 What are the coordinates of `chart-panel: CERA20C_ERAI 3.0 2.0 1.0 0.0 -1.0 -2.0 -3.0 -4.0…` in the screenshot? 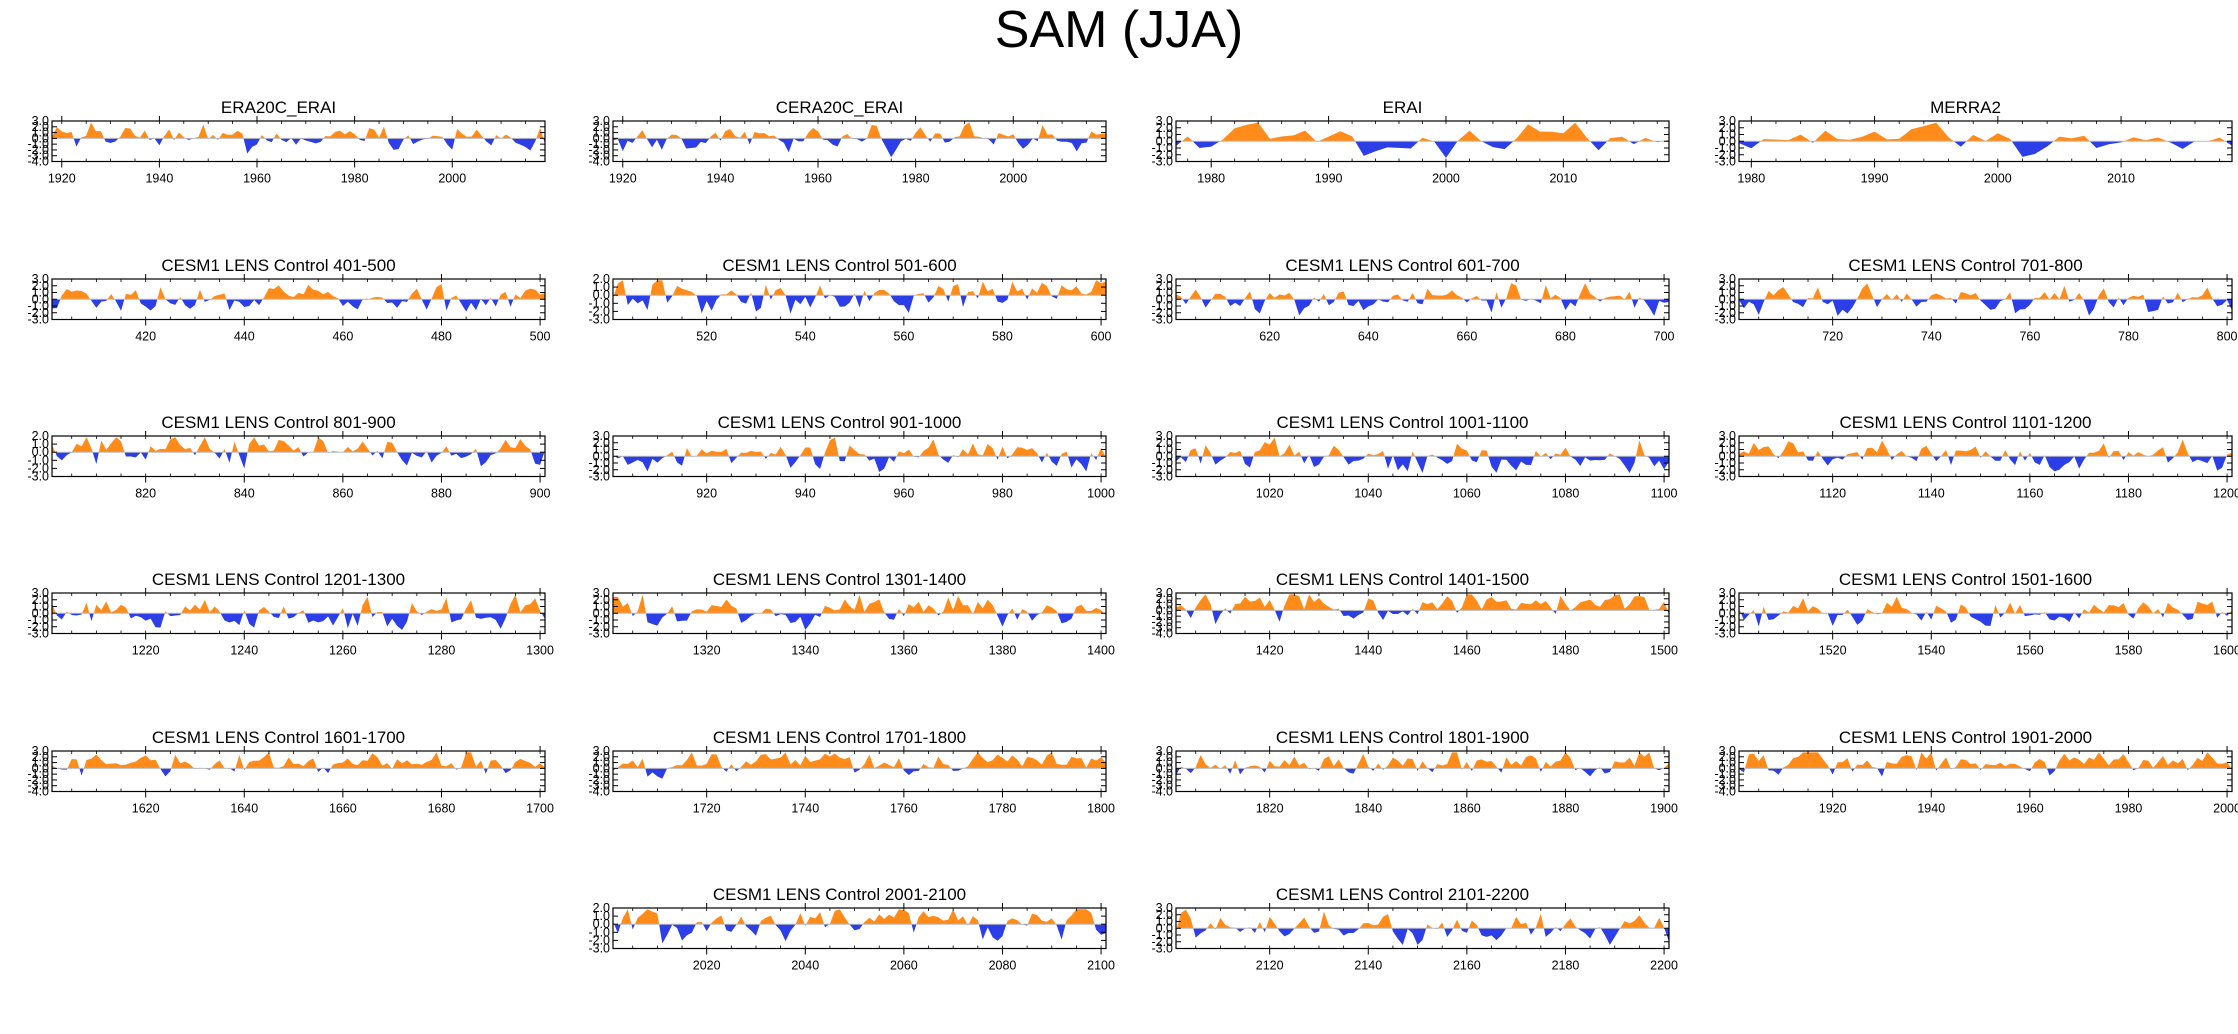 It's located at (843, 144).